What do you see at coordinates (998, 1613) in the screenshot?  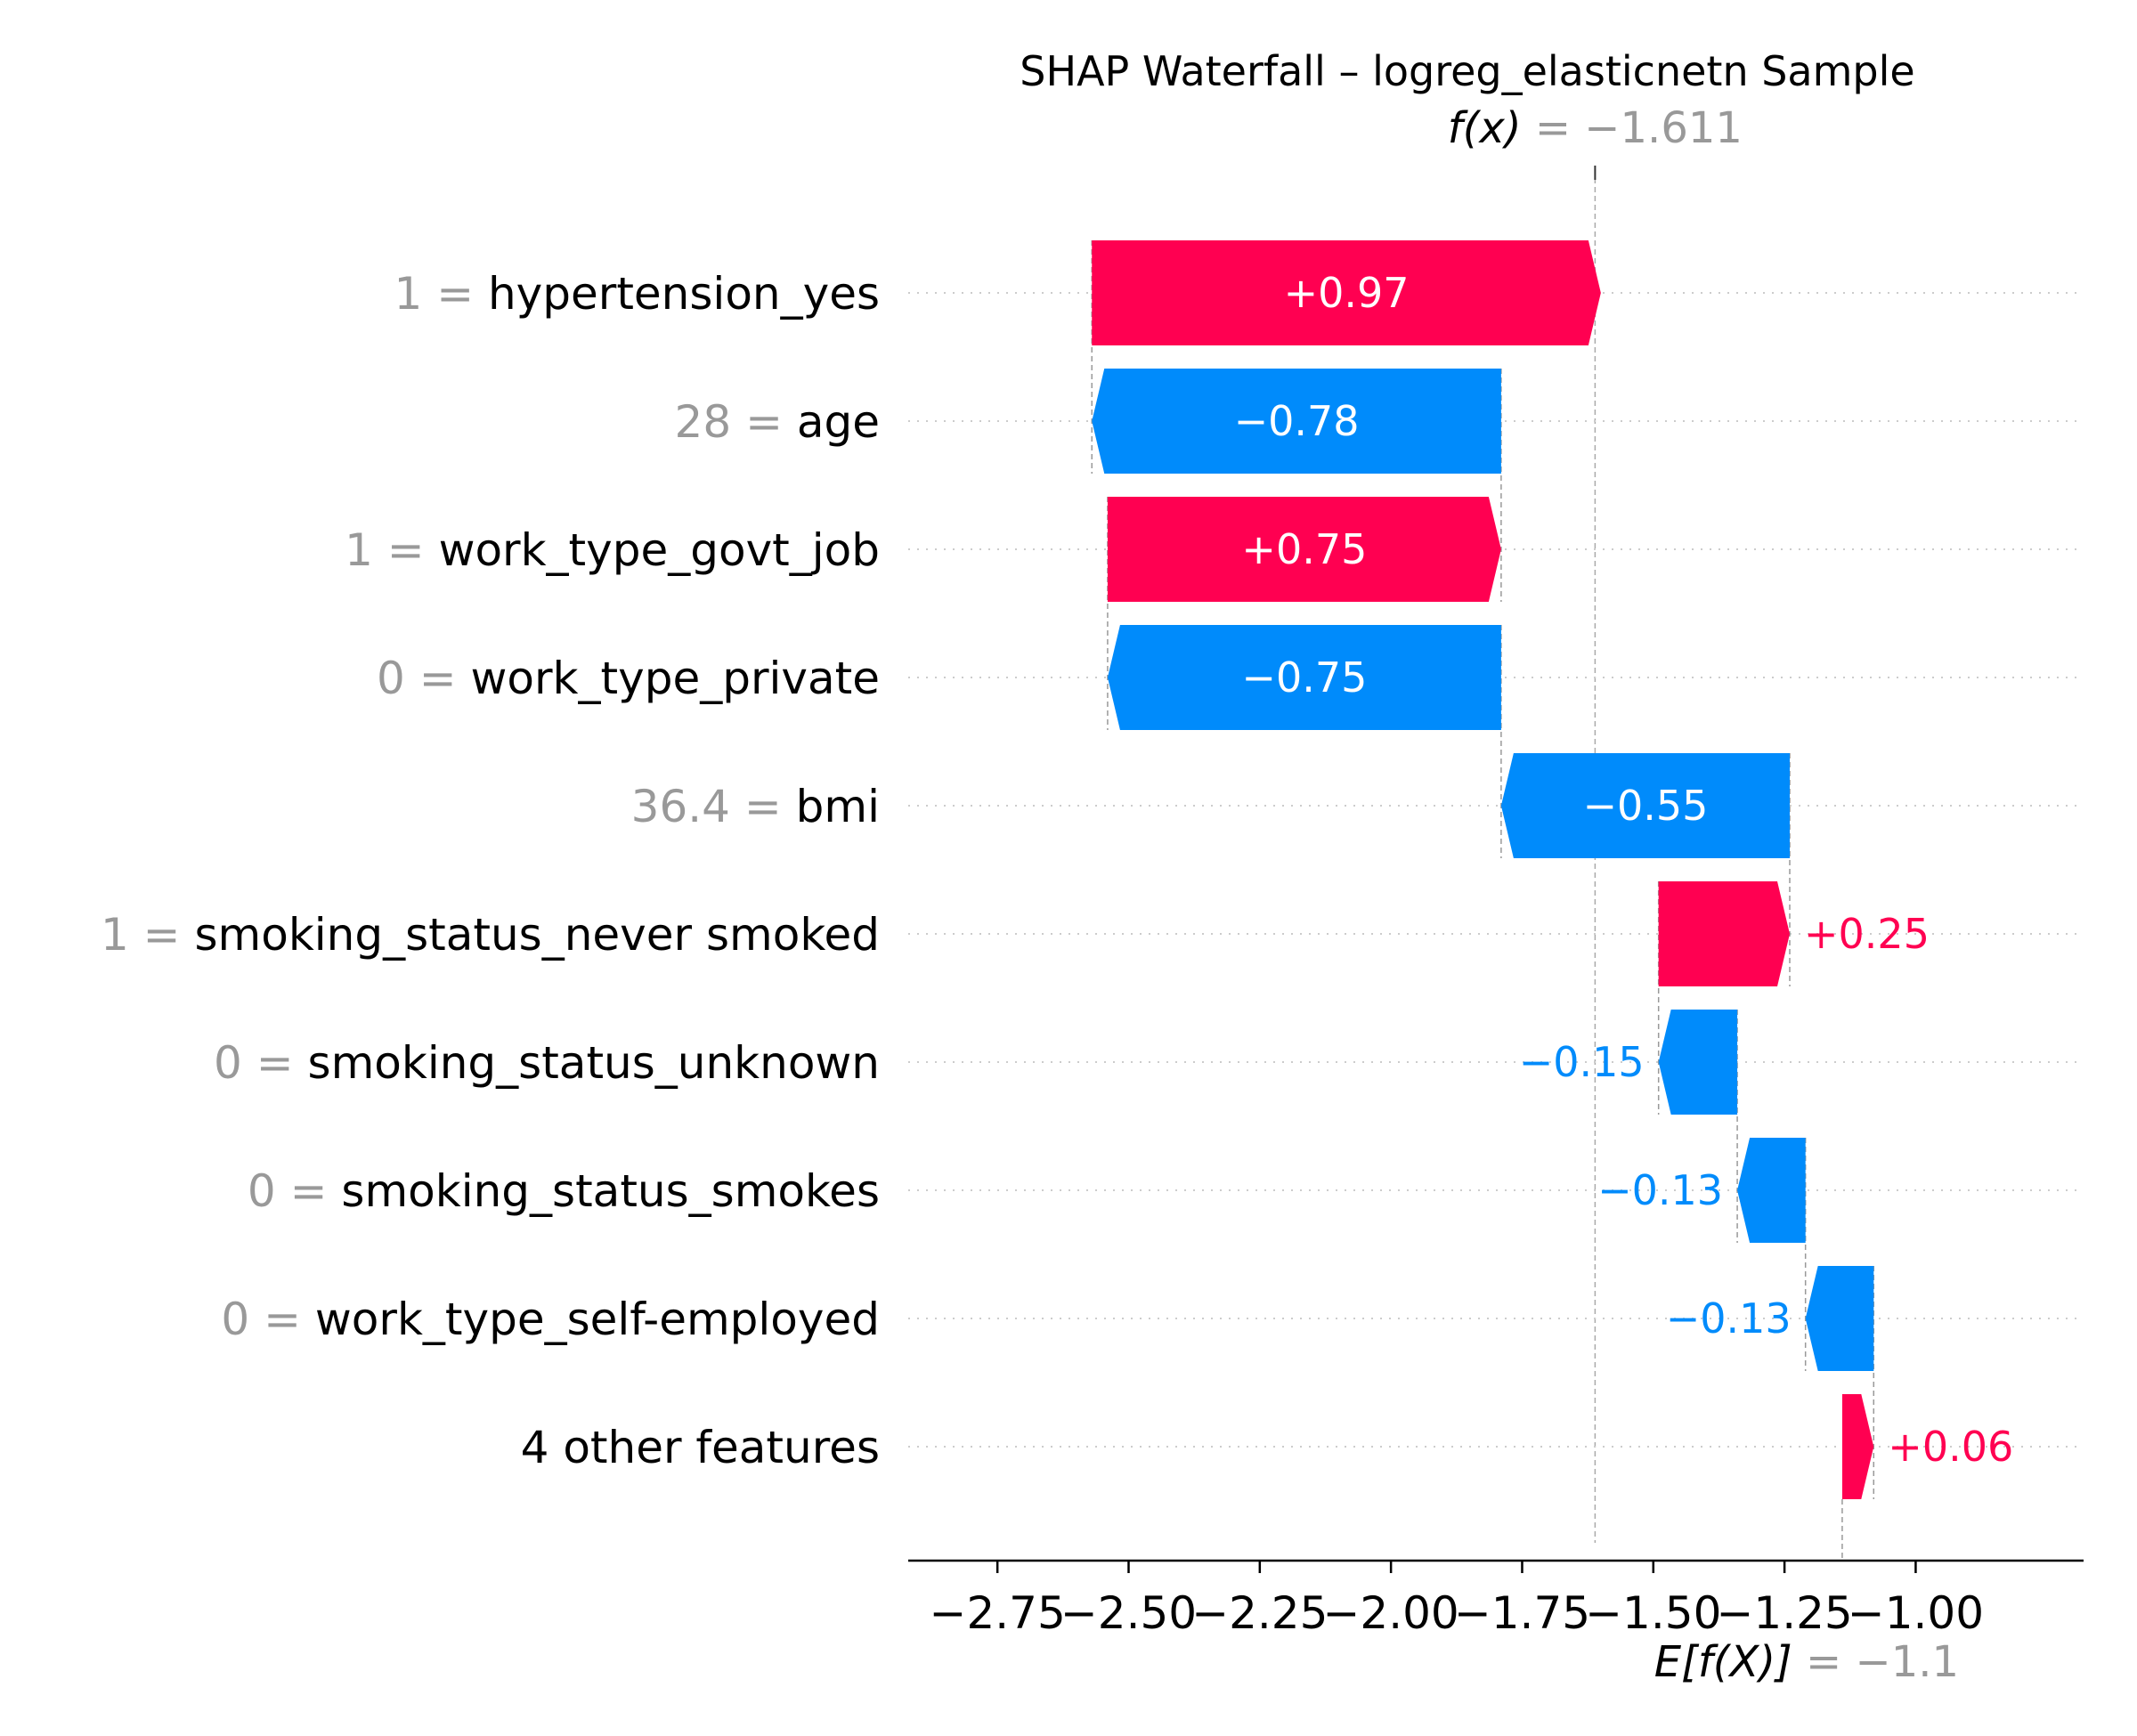 I see `x-tick-label: −2.75` at bounding box center [998, 1613].